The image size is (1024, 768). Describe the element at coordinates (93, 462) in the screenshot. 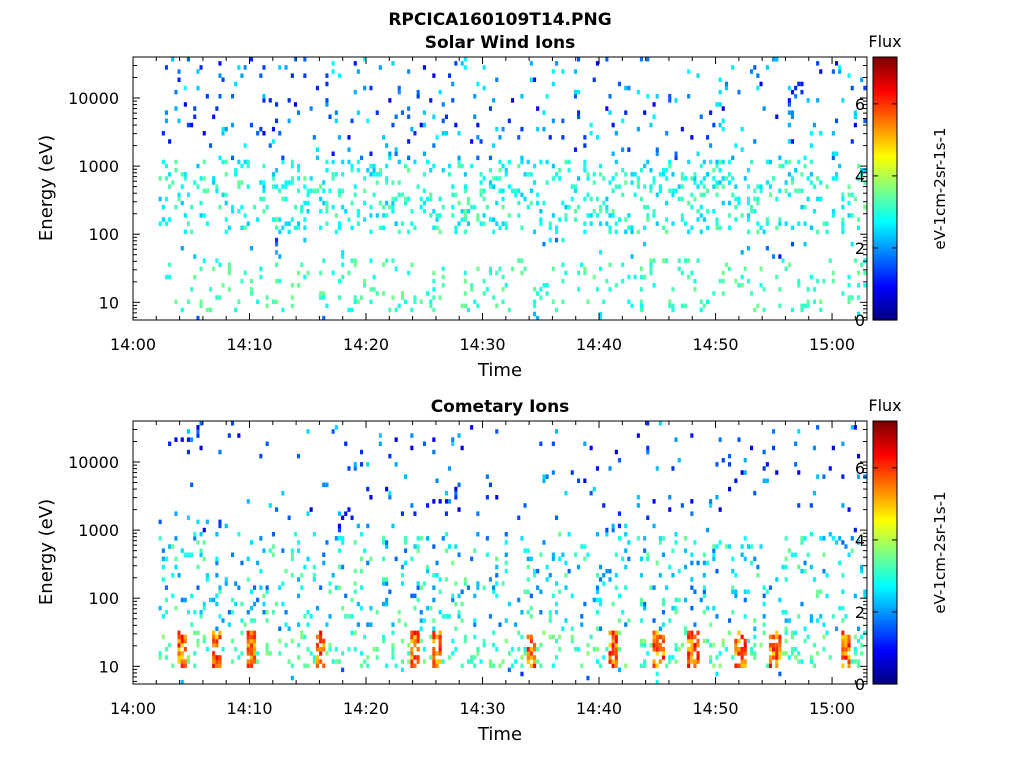

I see `y-tick-label: 10000` at that location.